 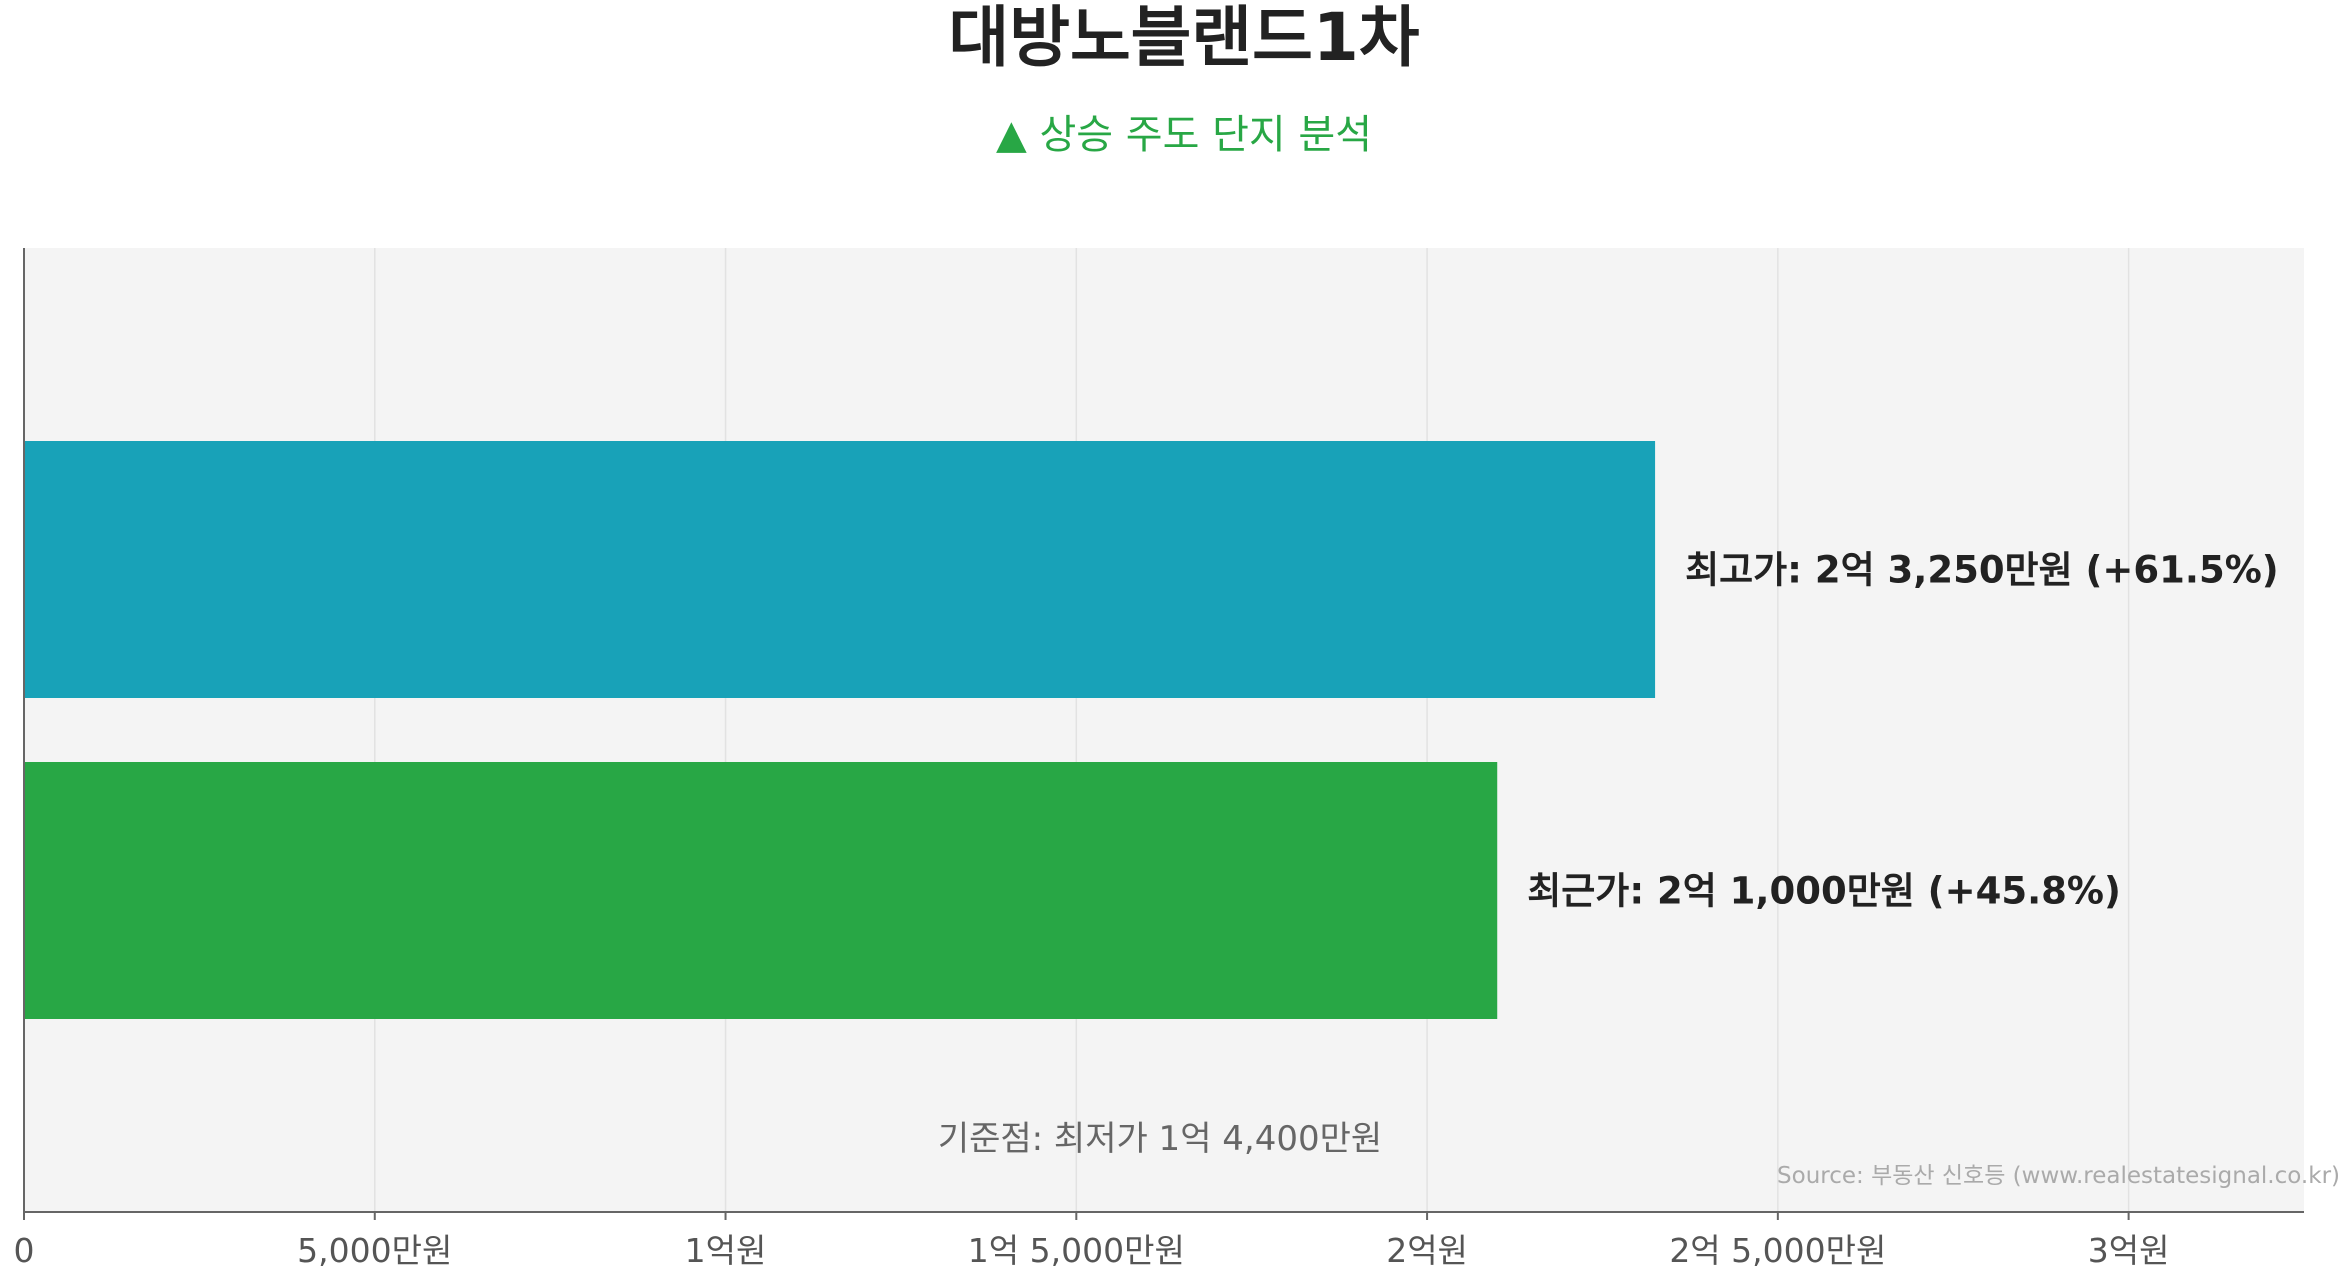 I want to click on x-tick-label: 3억원, so click(x=2129, y=1249).